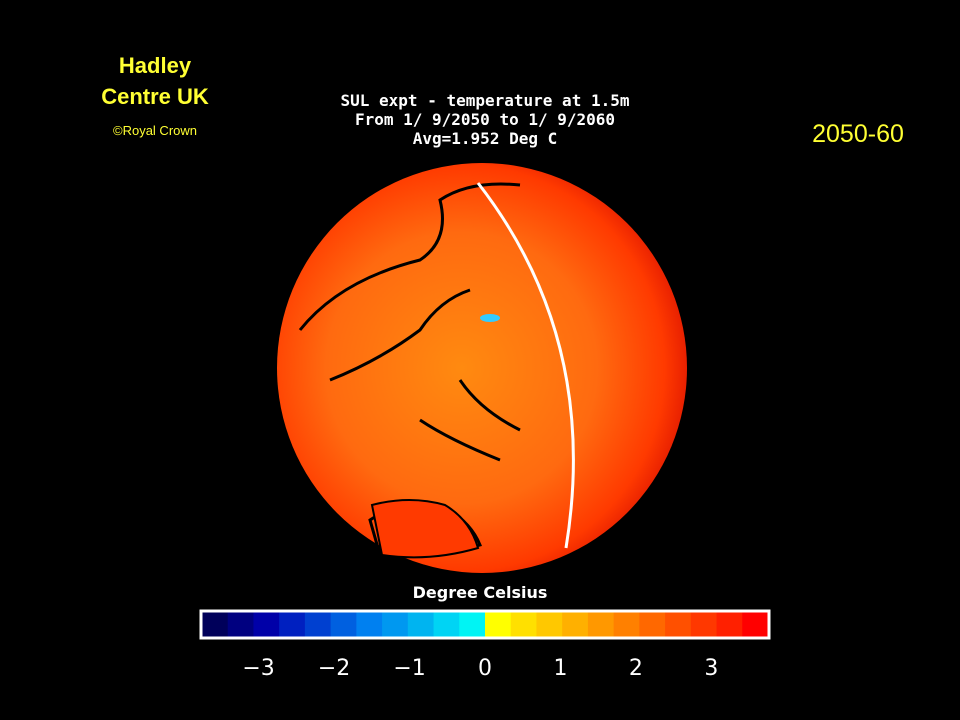 Image resolution: width=960 pixels, height=720 pixels. What do you see at coordinates (560, 668) in the screenshot?
I see `colorbar-tick-label: 1` at bounding box center [560, 668].